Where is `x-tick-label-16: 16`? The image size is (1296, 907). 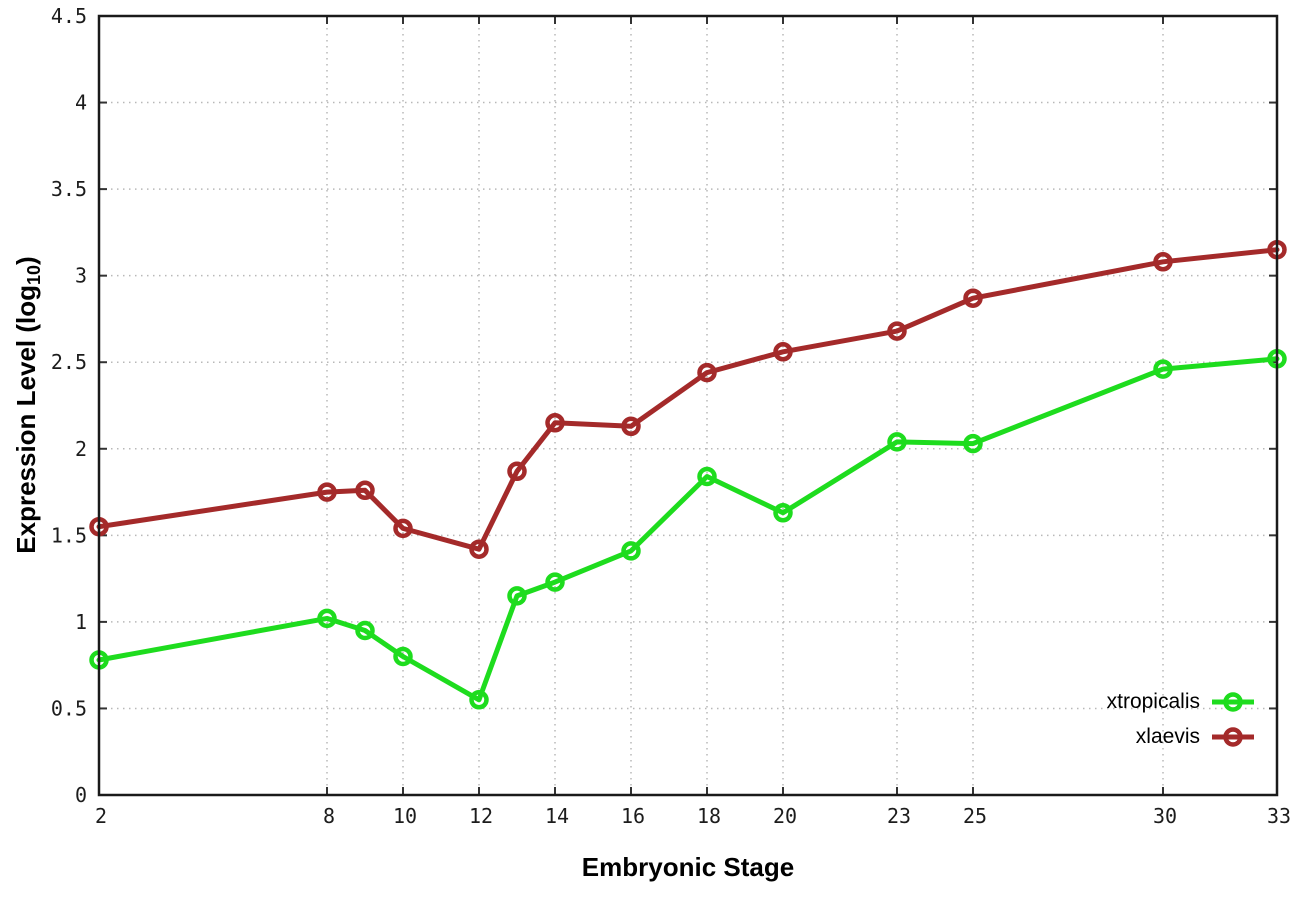 x-tick-label-16: 16 is located at coordinates (633, 816).